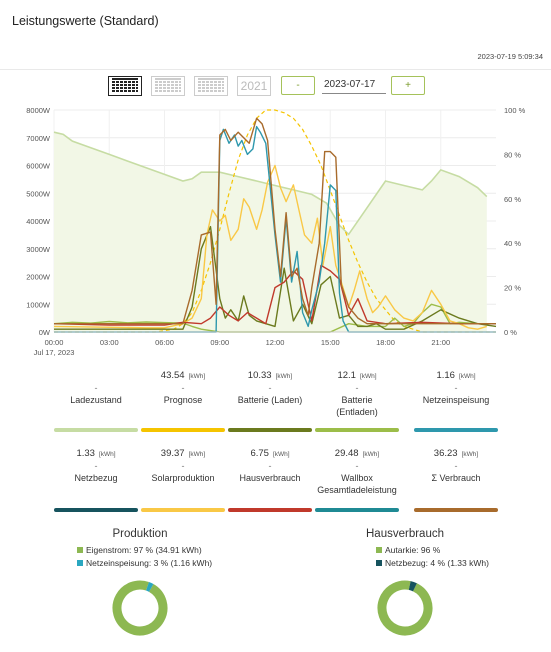  I want to click on y-left-tick-label: 4000W, so click(38, 221).